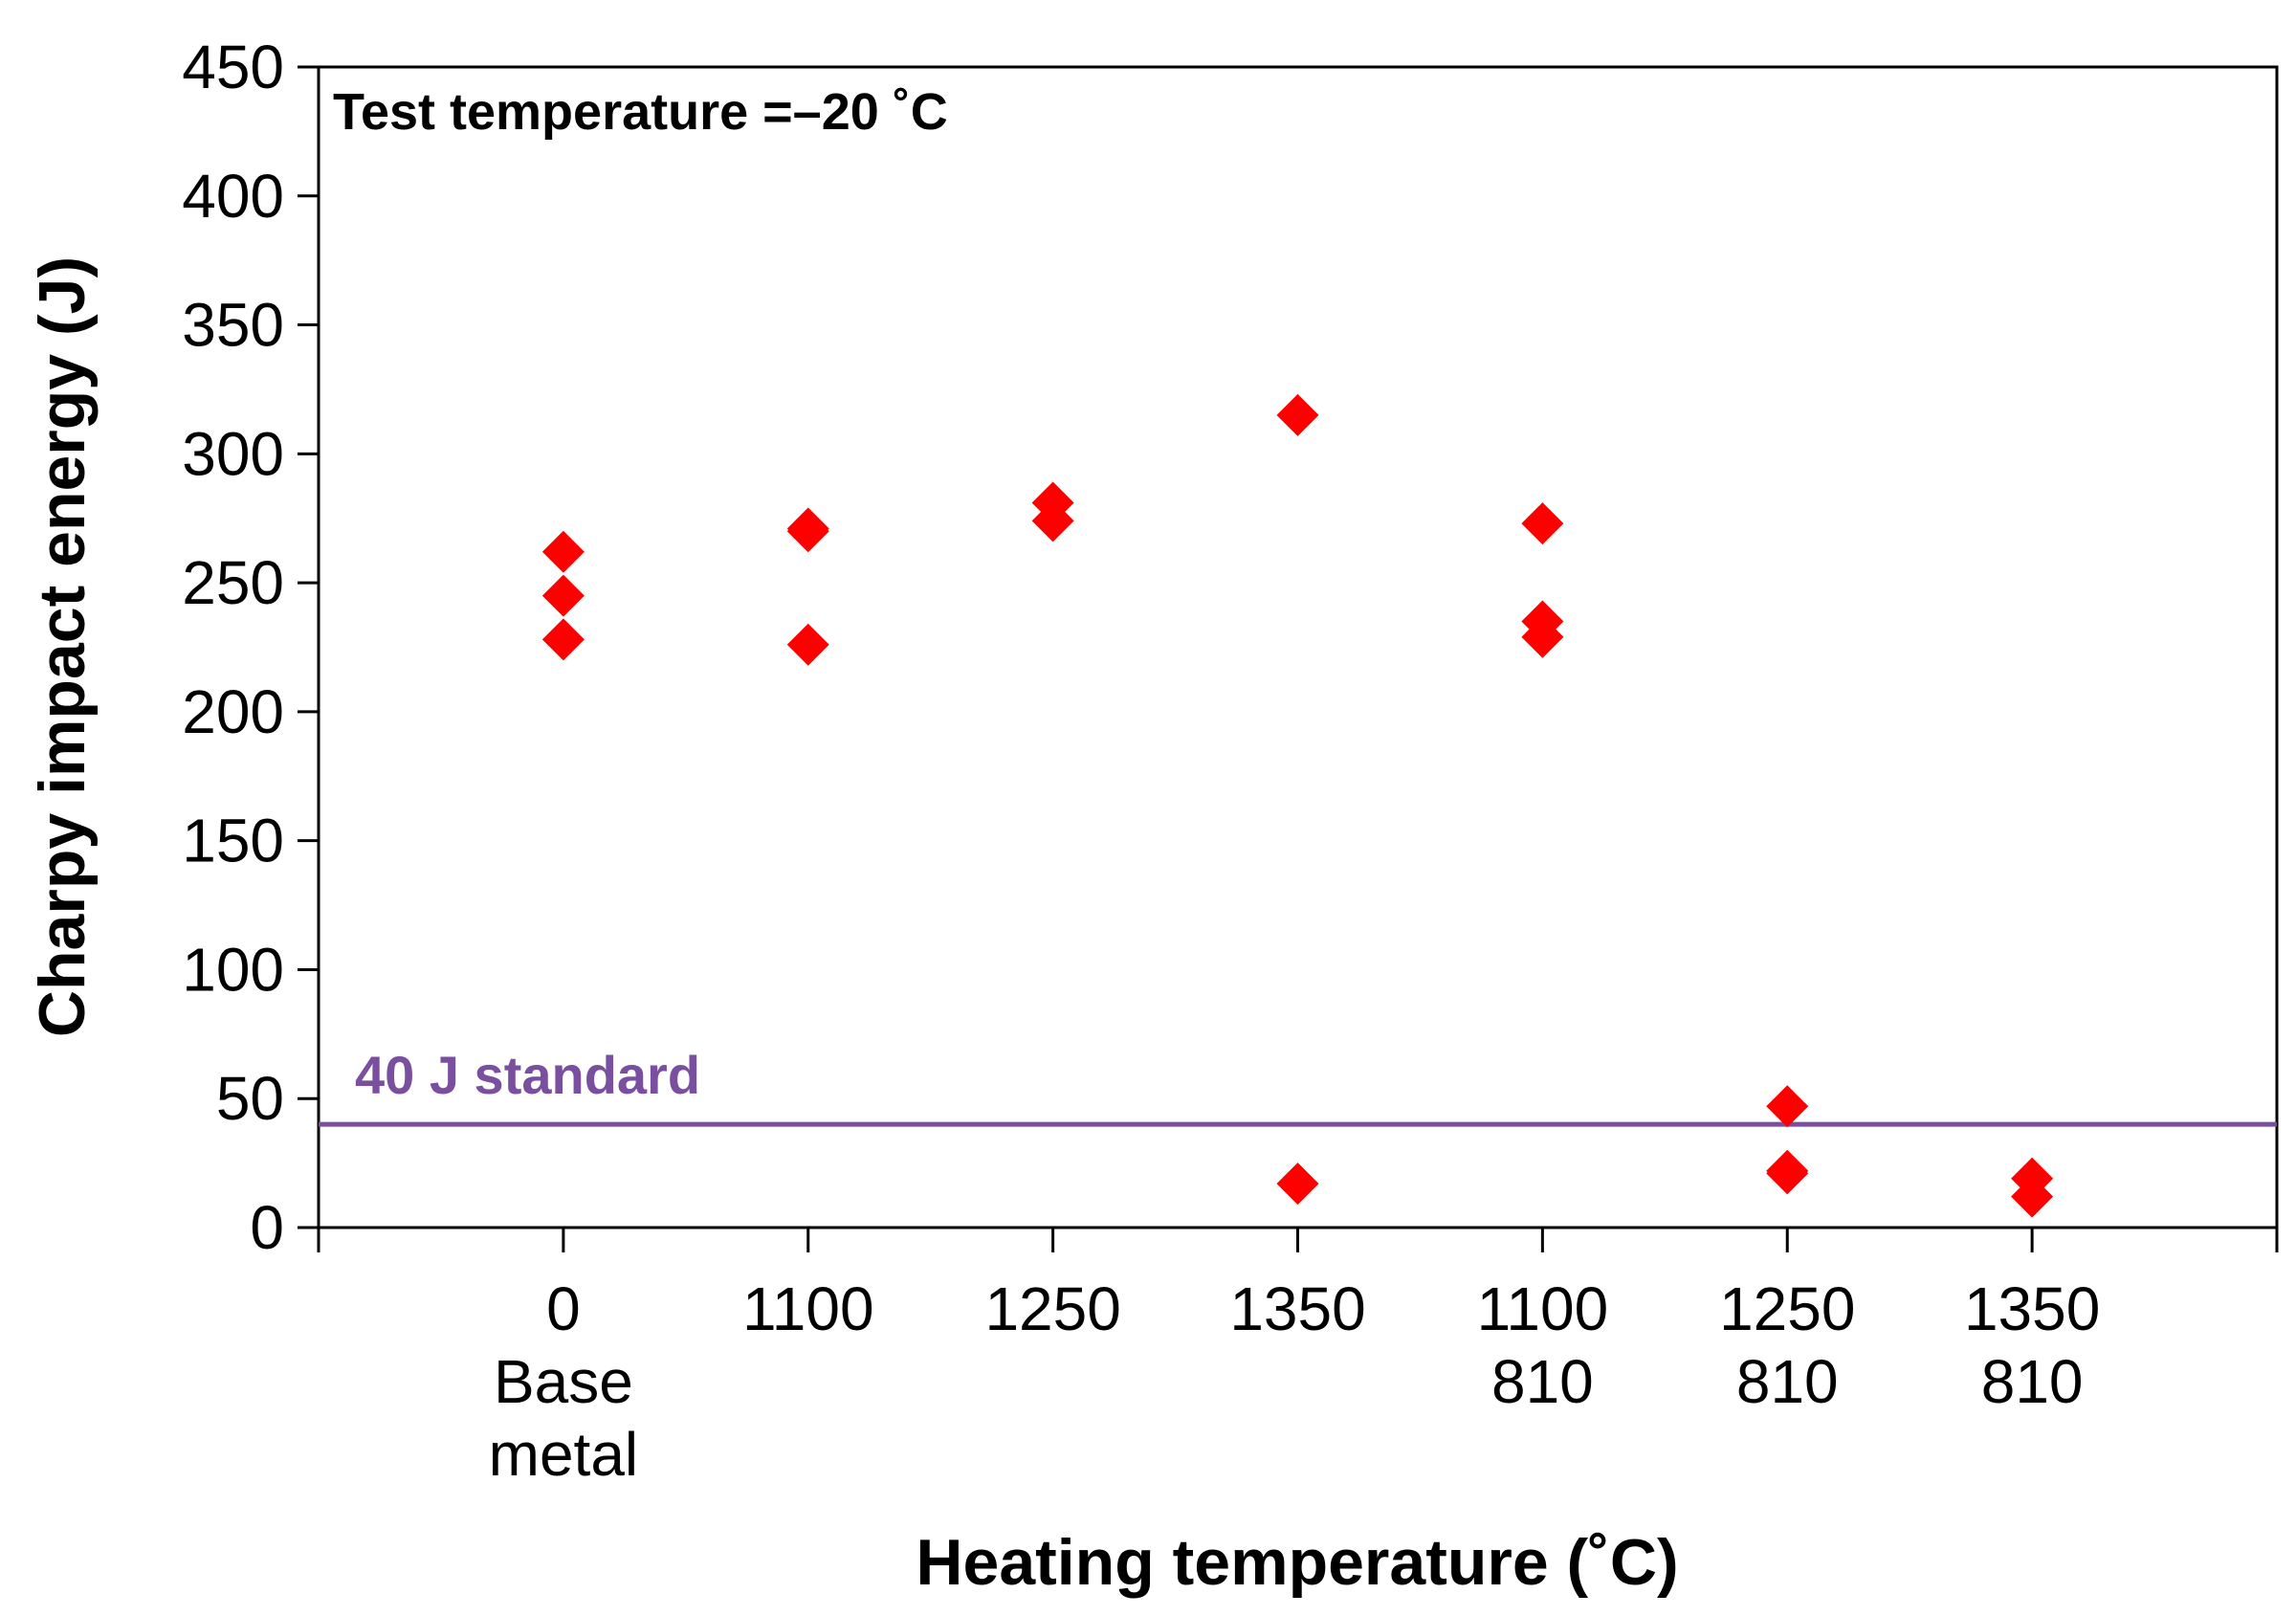 The height and width of the screenshot is (1616, 2296). I want to click on y-axis: 0 50 100 150 200 250 300 350 400 450, so click(250, 647).